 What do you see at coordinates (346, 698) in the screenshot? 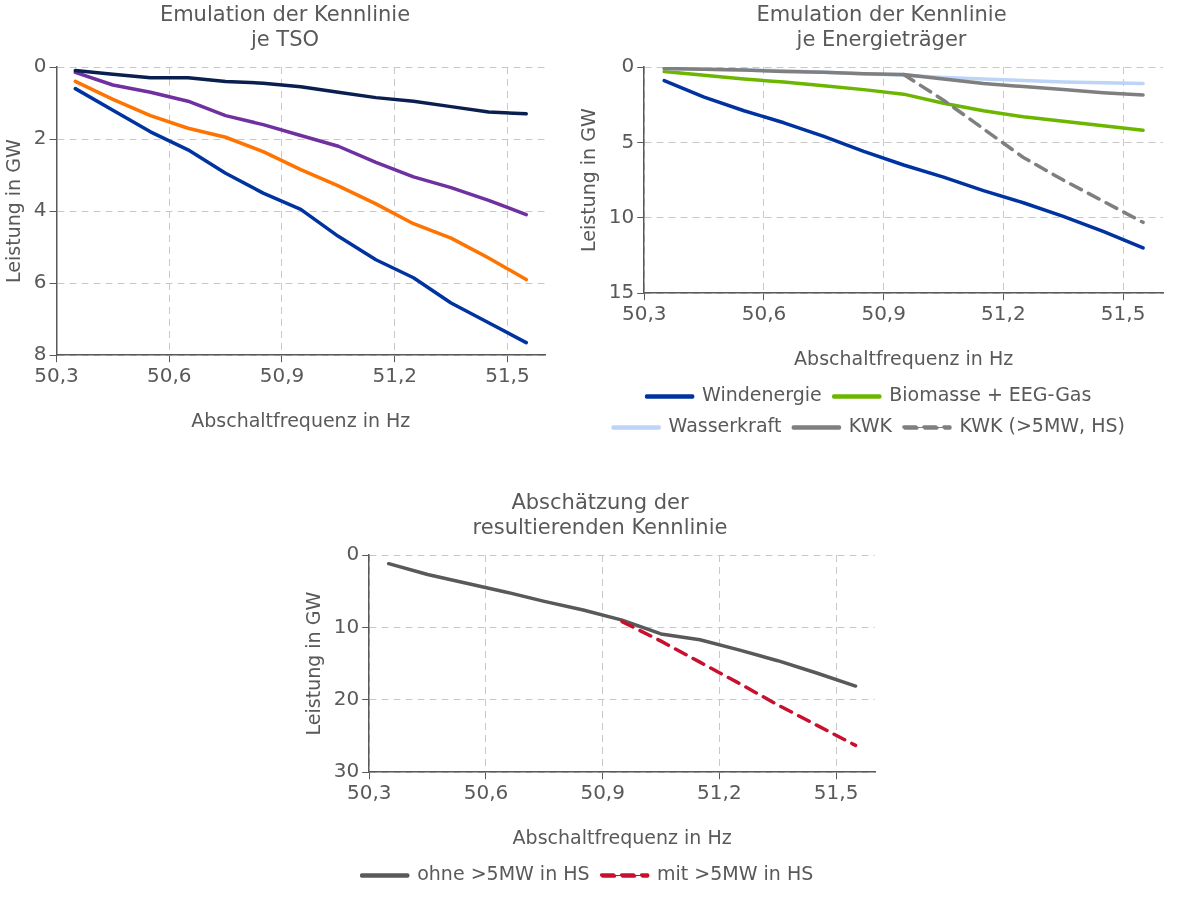
I see `y-tick-label: 20` at bounding box center [346, 698].